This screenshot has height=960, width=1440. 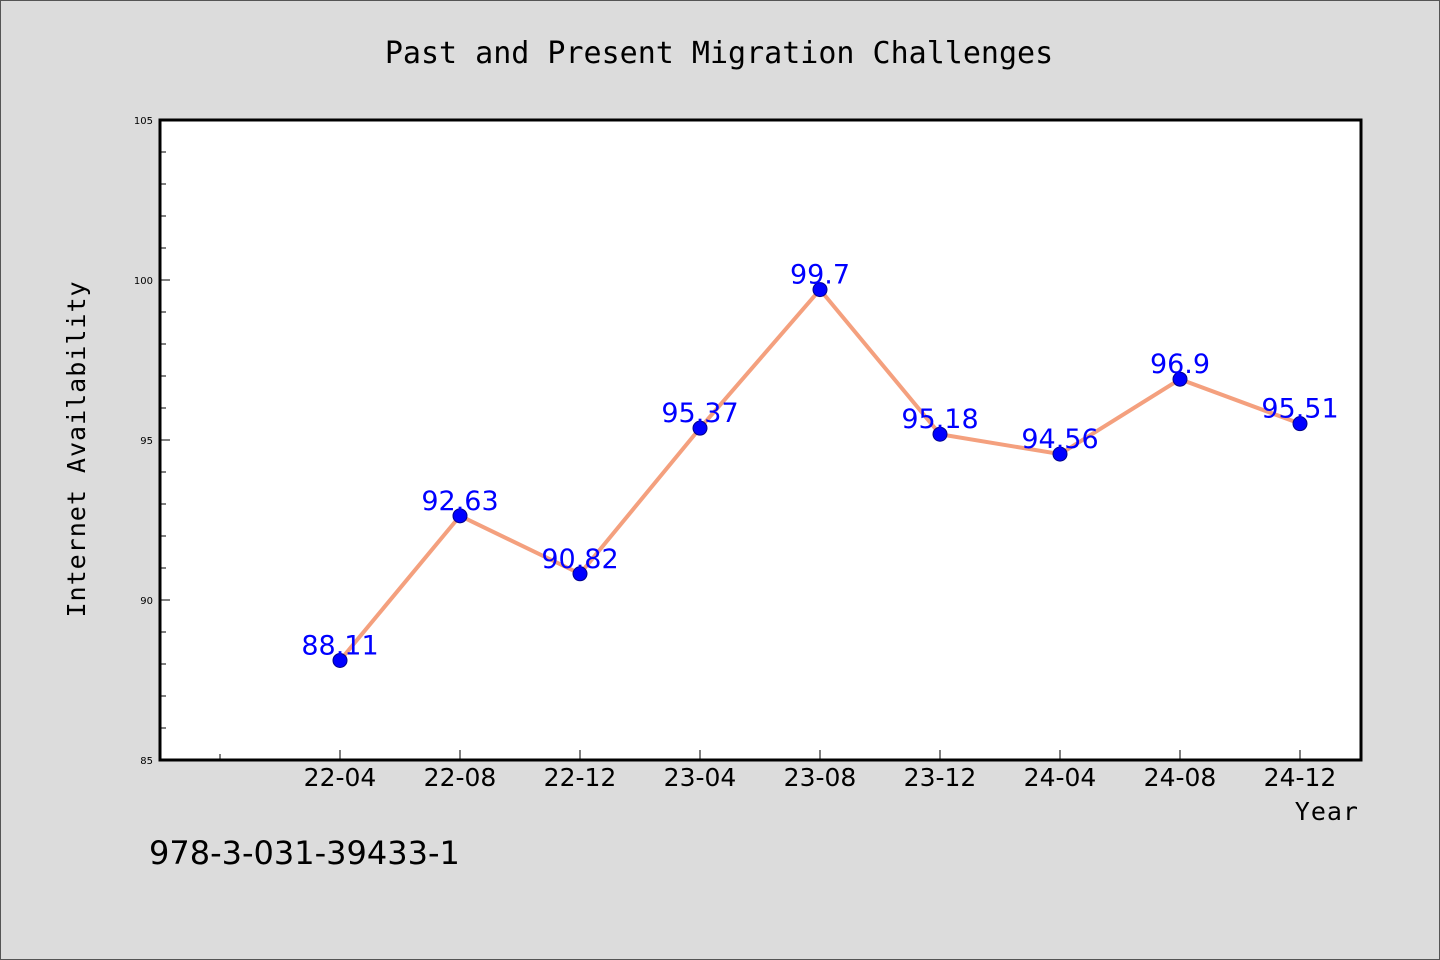 What do you see at coordinates (143, 281) in the screenshot?
I see `y-tick-label: 100` at bounding box center [143, 281].